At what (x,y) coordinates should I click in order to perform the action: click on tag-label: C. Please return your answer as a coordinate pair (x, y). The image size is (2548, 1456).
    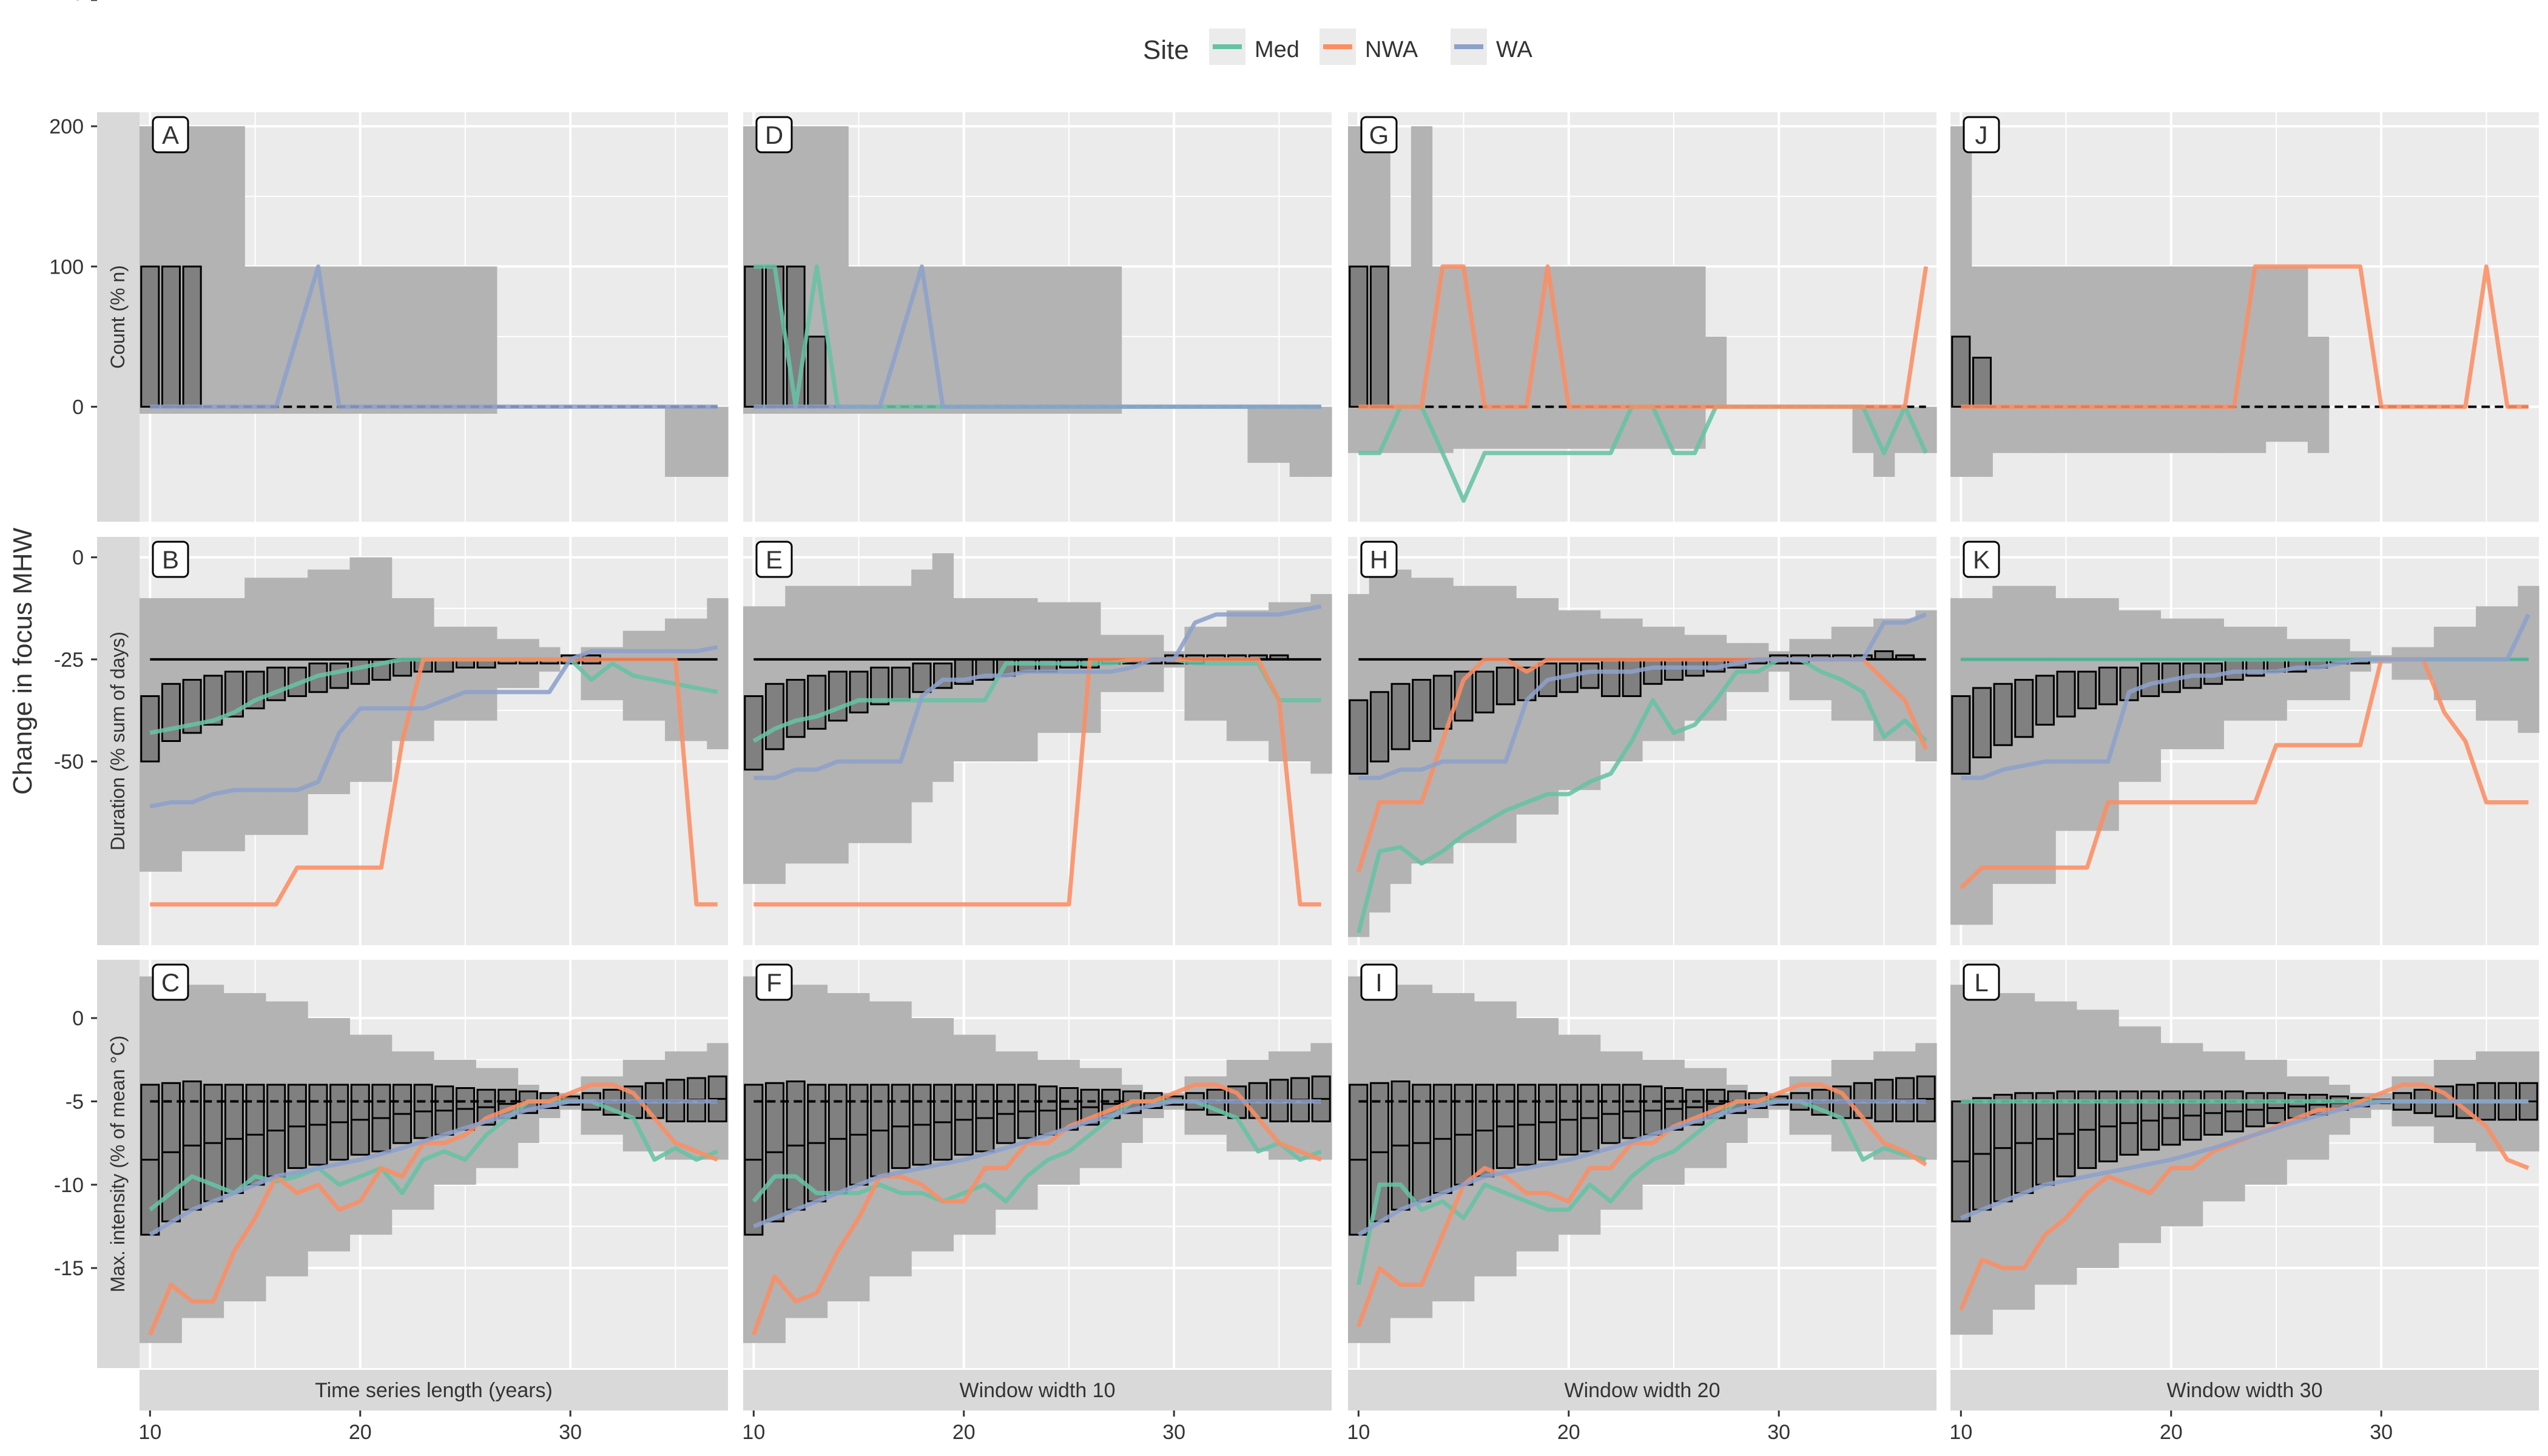
    Looking at the image, I should click on (170, 982).